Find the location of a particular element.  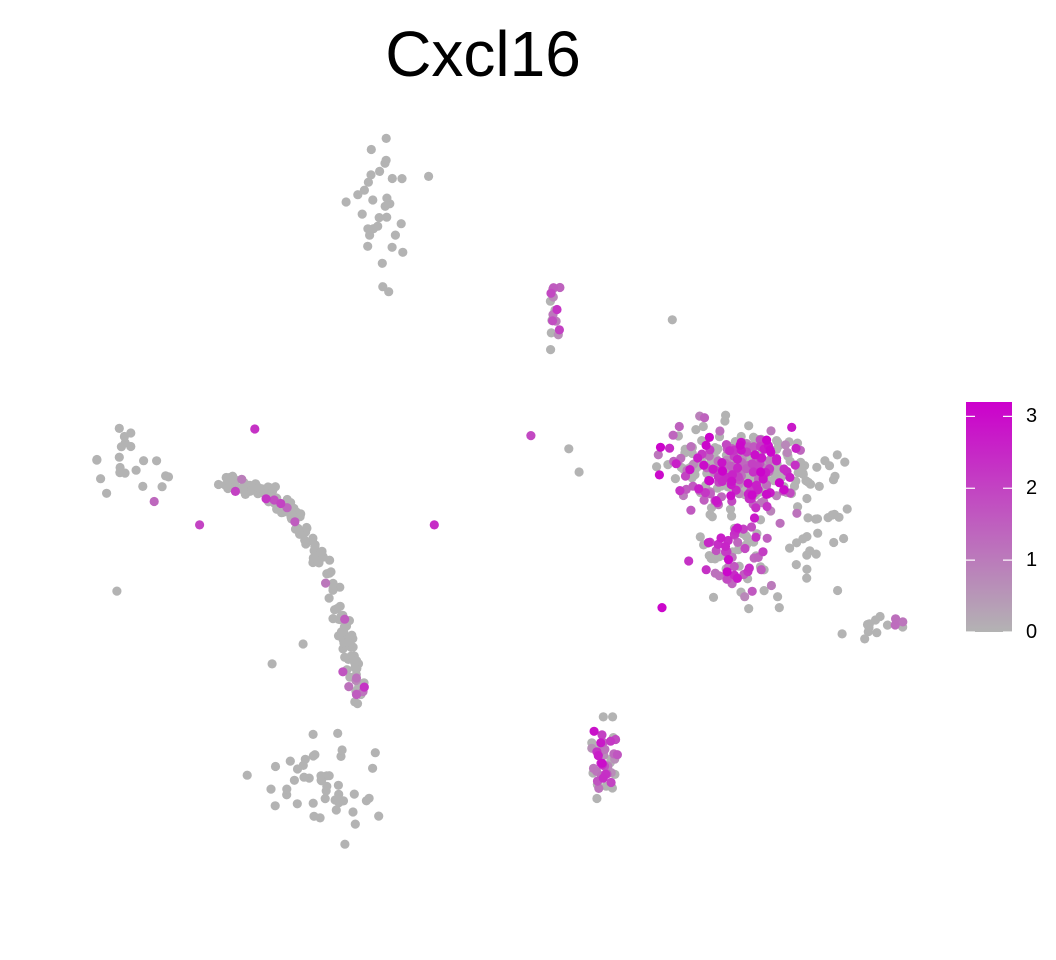

colorbar-tick-label: 2 is located at coordinates (1032, 488).